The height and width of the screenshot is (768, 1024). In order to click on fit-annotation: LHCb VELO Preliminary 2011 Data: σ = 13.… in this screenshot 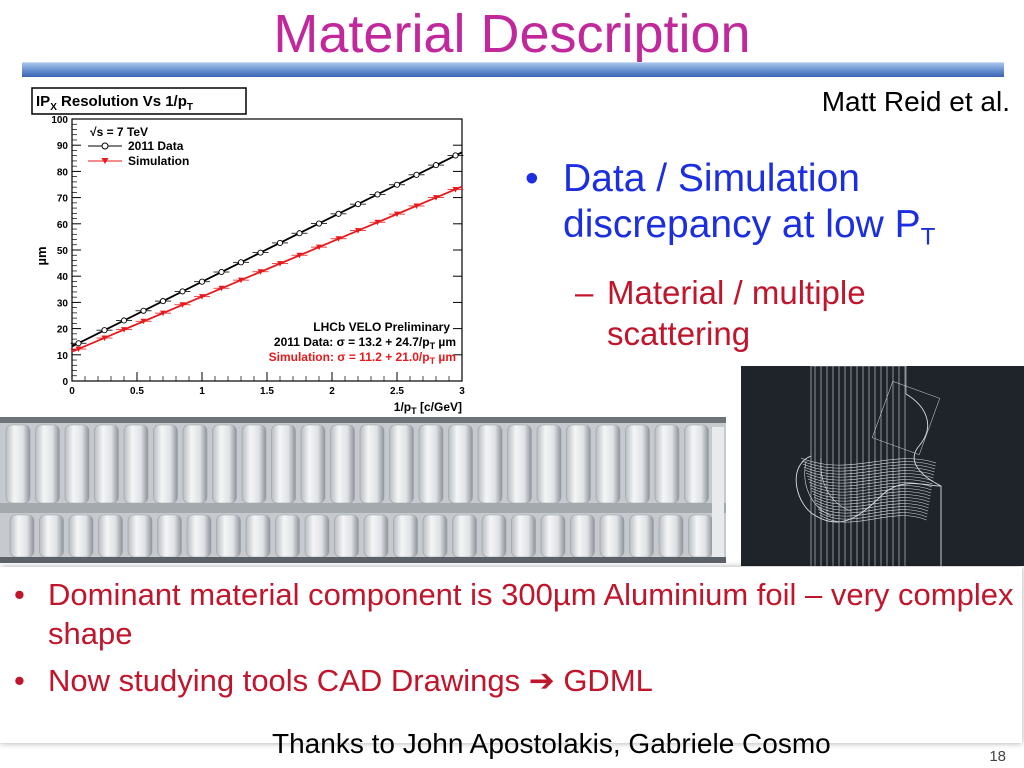, I will do `click(362, 343)`.